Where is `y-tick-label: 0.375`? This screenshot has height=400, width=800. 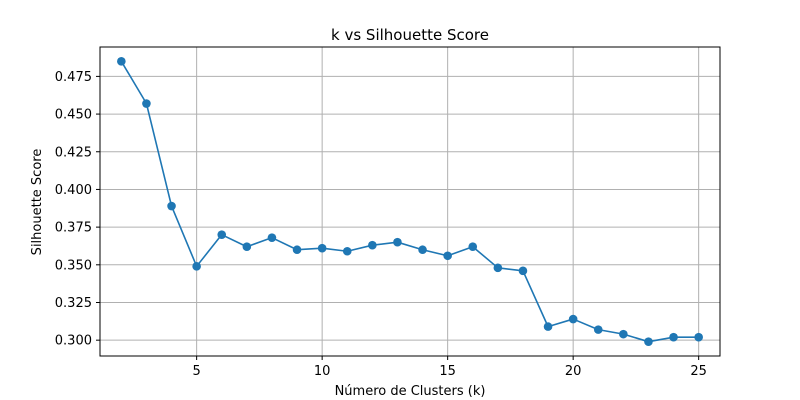
y-tick-label: 0.375 is located at coordinates (73, 228).